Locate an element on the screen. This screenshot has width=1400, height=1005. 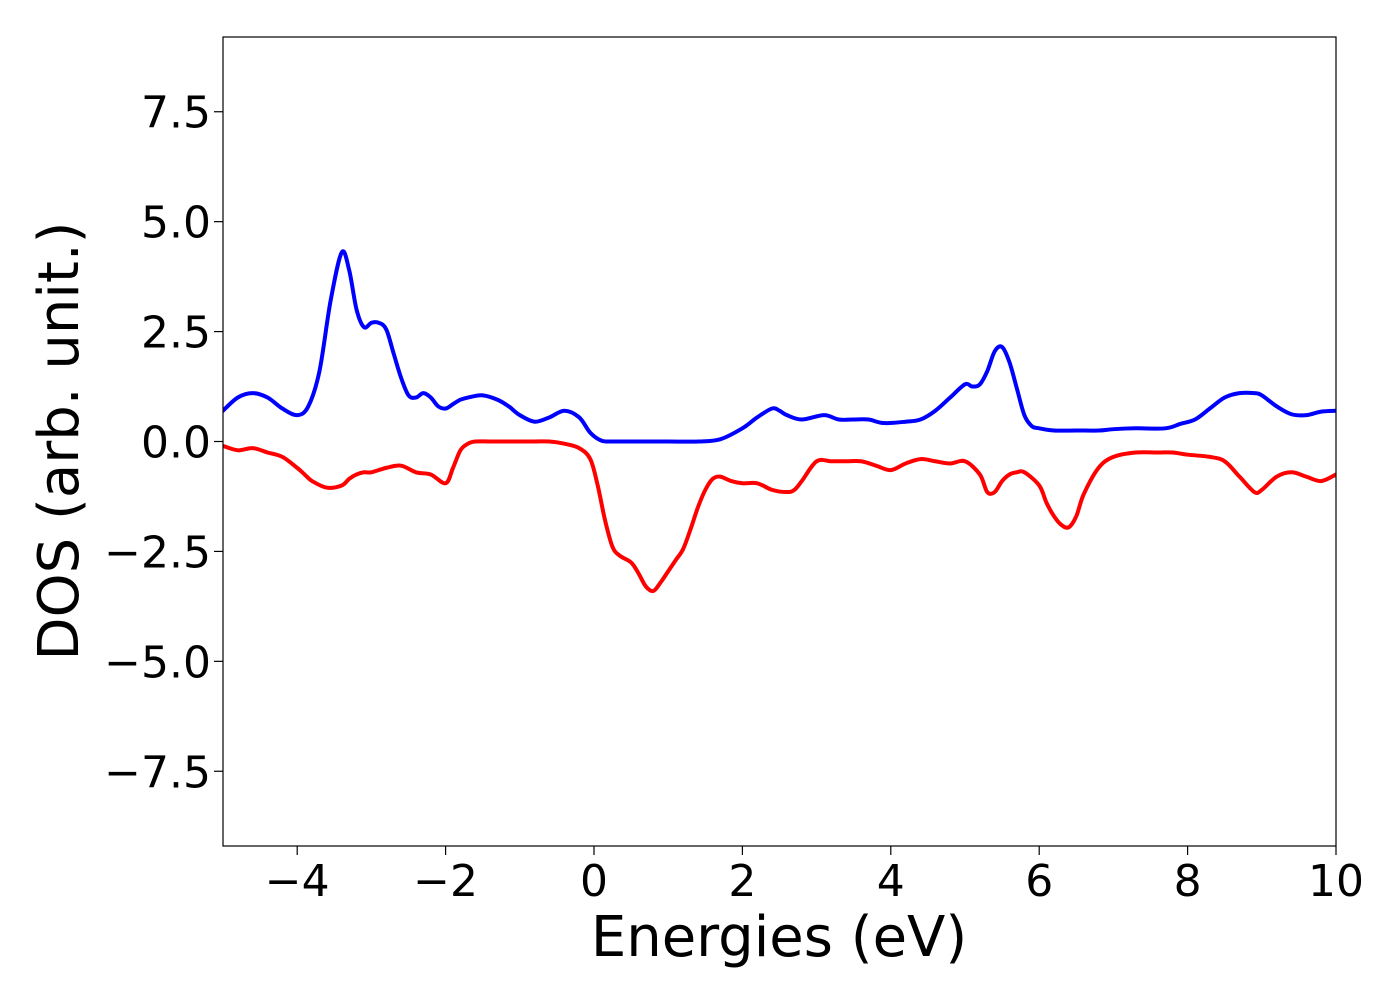
y-tick-label: −2.5 is located at coordinates (157, 552).